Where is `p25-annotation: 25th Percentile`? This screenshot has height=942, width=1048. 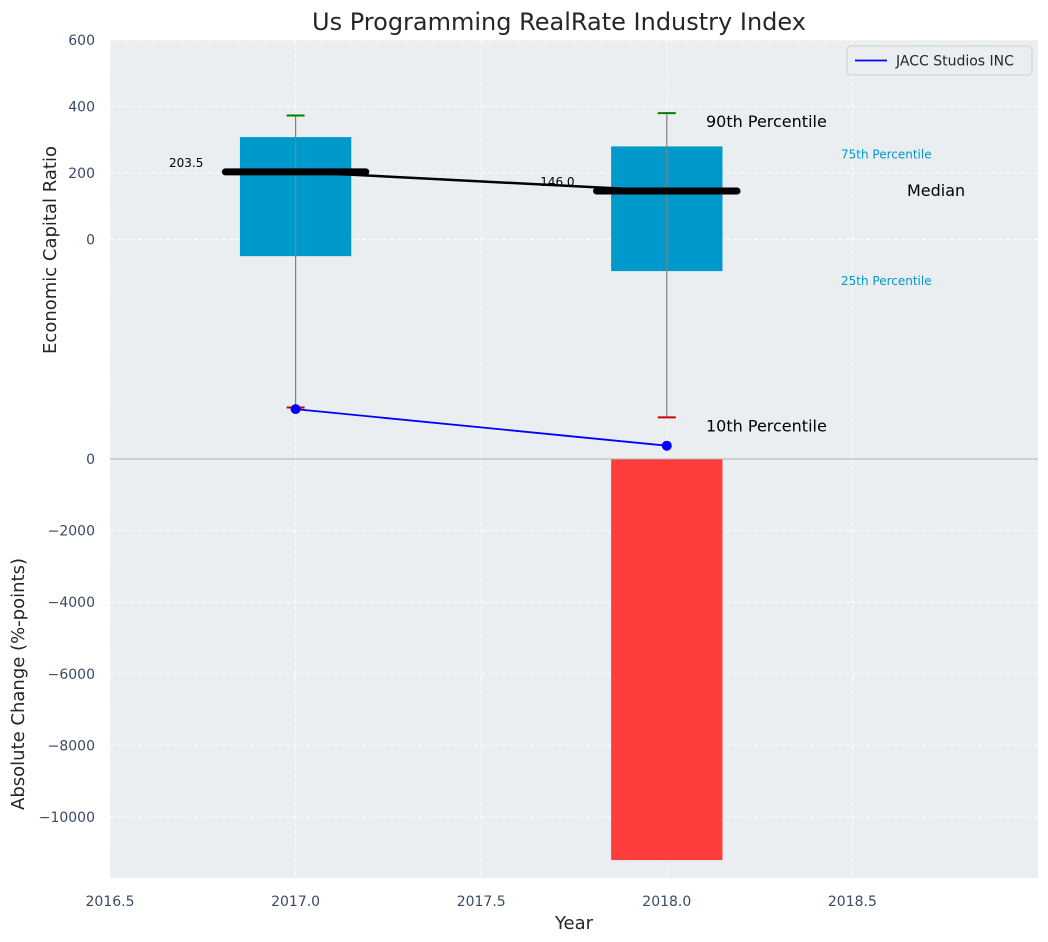 p25-annotation: 25th Percentile is located at coordinates (886, 281).